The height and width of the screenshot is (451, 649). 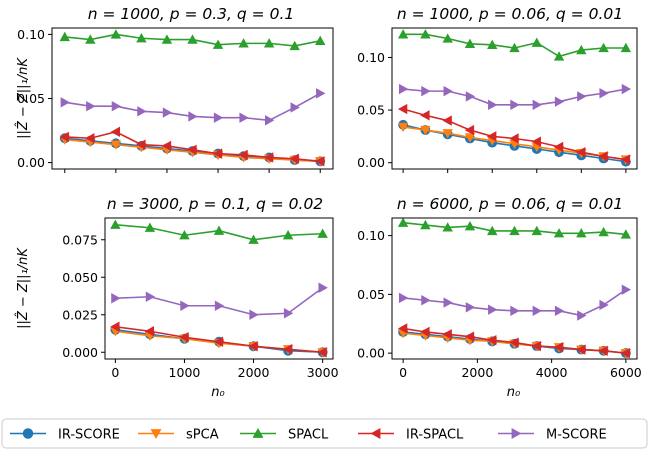 I want to click on legend-label: sPCA, so click(x=202, y=435).